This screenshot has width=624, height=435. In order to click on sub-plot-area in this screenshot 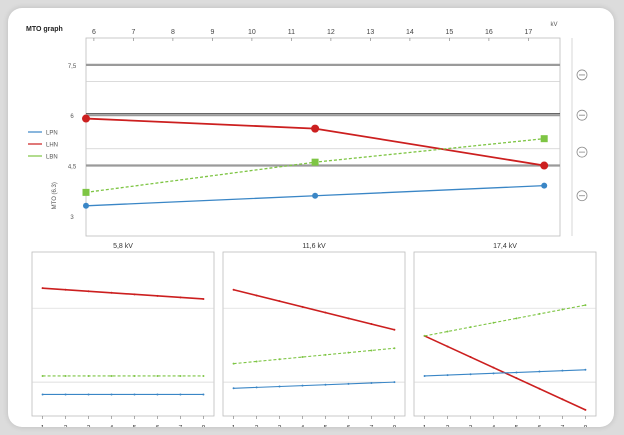, I will do `click(314, 334)`.